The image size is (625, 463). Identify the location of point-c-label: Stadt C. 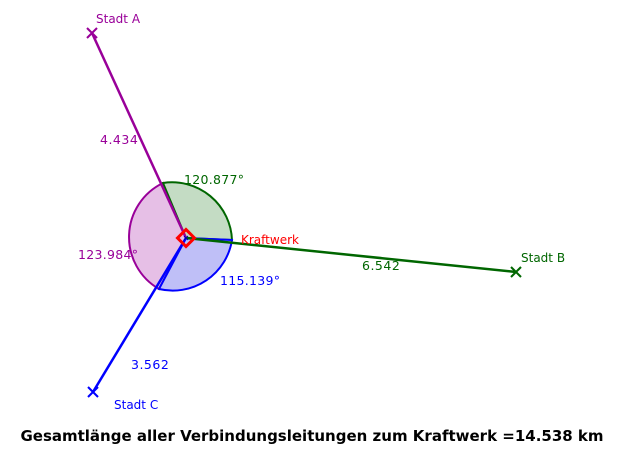
(136, 405).